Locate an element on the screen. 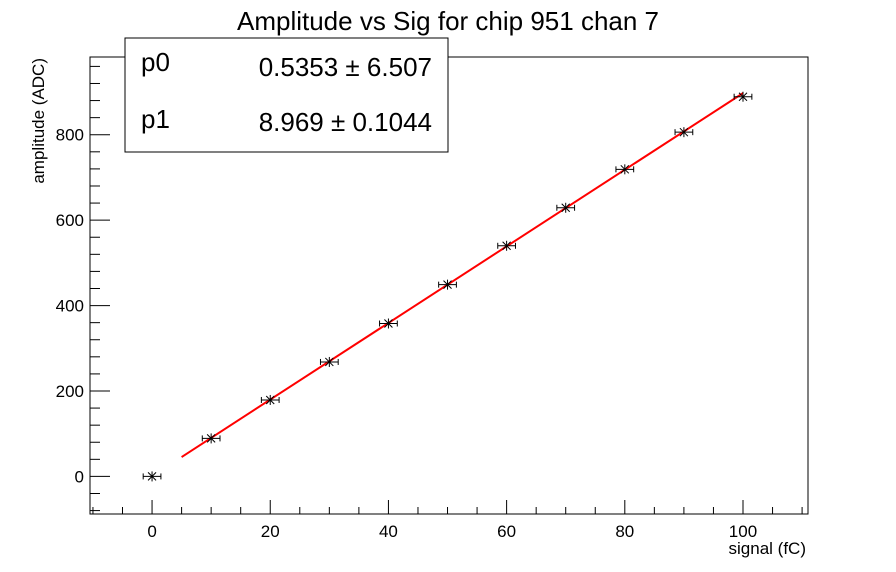 This screenshot has width=896, height=572. x-axis: 0 20 40 60 80 100 is located at coordinates (447, 520).